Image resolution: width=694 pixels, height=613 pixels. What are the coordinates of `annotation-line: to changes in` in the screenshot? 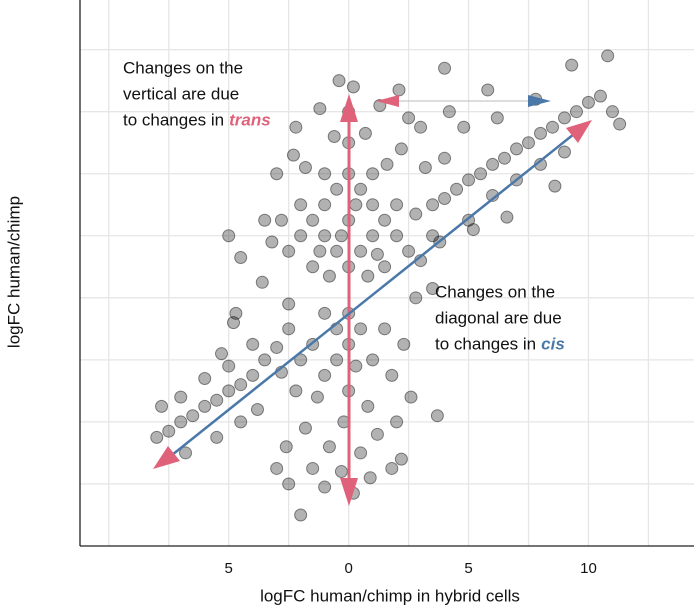 It's located at (173, 119).